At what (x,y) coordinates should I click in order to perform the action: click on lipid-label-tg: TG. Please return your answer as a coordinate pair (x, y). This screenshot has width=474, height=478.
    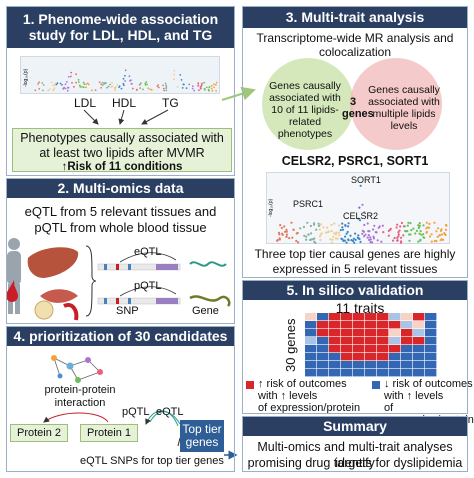
    Looking at the image, I should click on (170, 103).